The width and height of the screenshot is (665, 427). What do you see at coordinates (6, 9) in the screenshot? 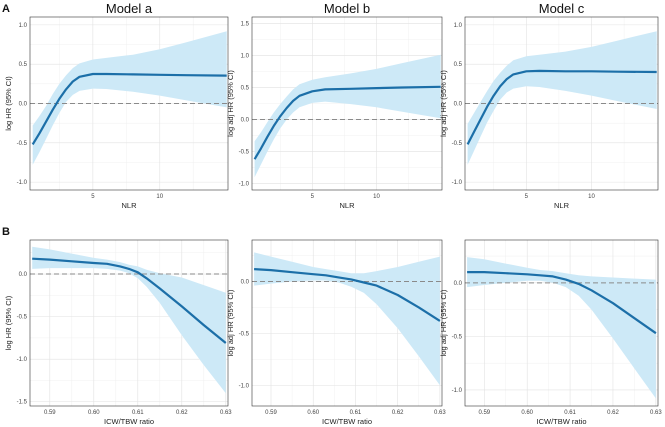
I see `panel-label-a: A` at bounding box center [6, 9].